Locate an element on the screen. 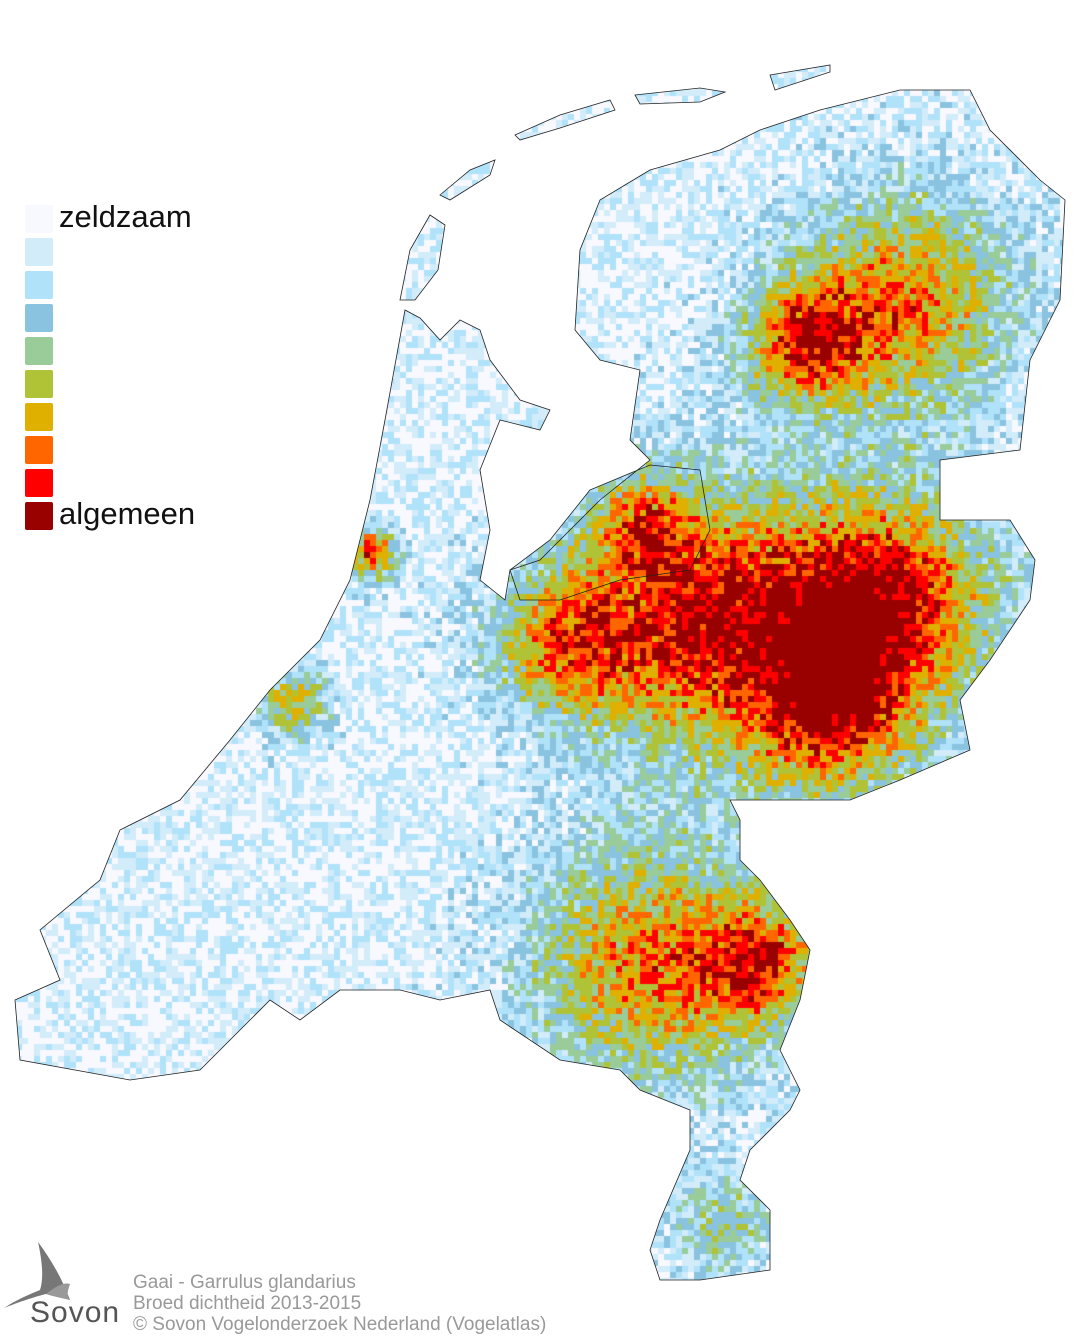 The image size is (1074, 1340). logo-text: Sovon is located at coordinates (75, 1312).